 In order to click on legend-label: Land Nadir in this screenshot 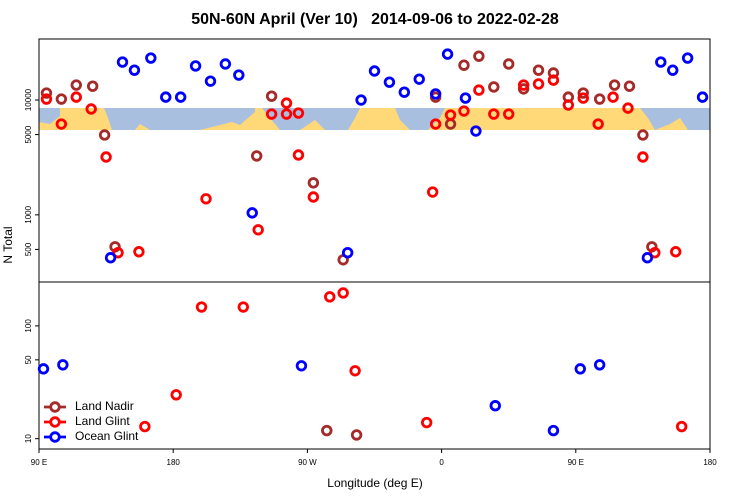, I will do `click(104, 406)`.